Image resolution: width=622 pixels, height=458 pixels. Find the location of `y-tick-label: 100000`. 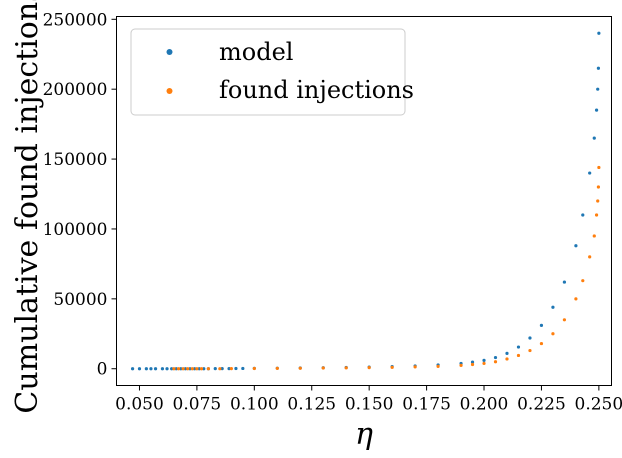

y-tick-label: 100000 is located at coordinates (75, 230).